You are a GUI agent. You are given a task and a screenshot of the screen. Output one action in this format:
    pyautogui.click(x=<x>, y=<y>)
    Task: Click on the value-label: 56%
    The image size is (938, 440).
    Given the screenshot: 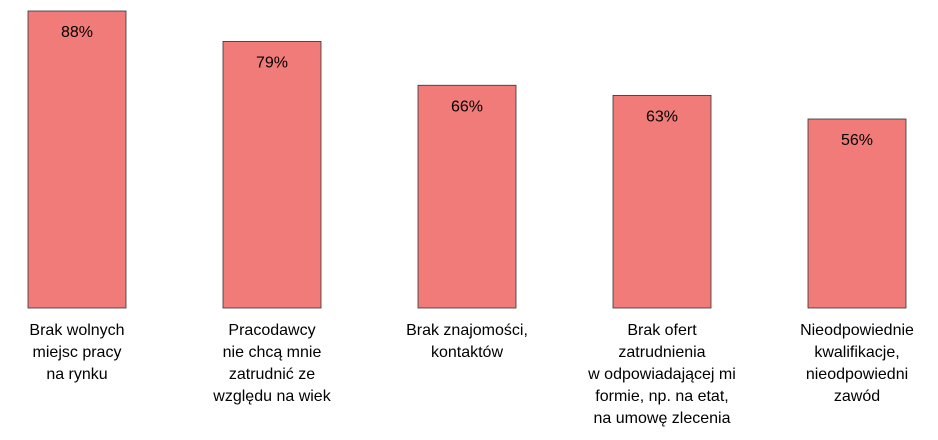 What is the action you would take?
    pyautogui.click(x=857, y=140)
    